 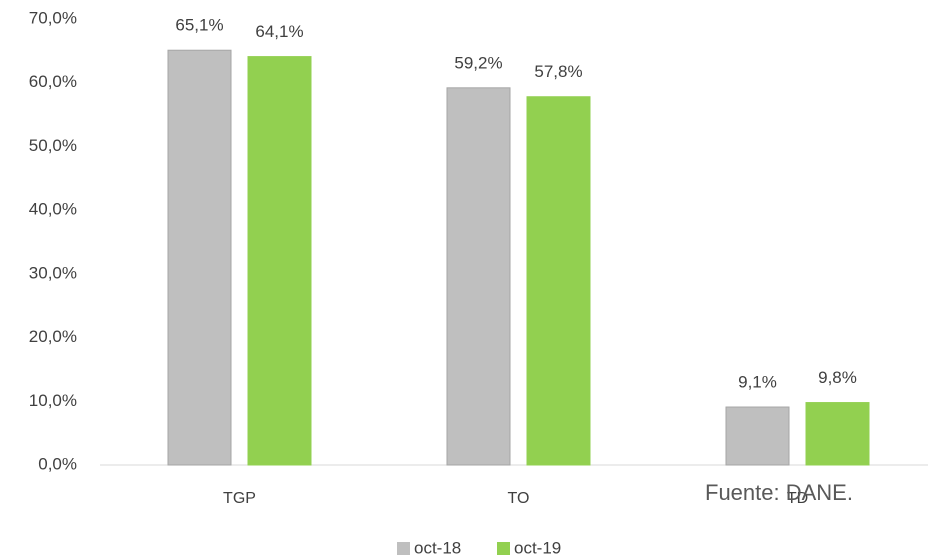 I want to click on value-label: 59,2%, so click(x=478, y=62).